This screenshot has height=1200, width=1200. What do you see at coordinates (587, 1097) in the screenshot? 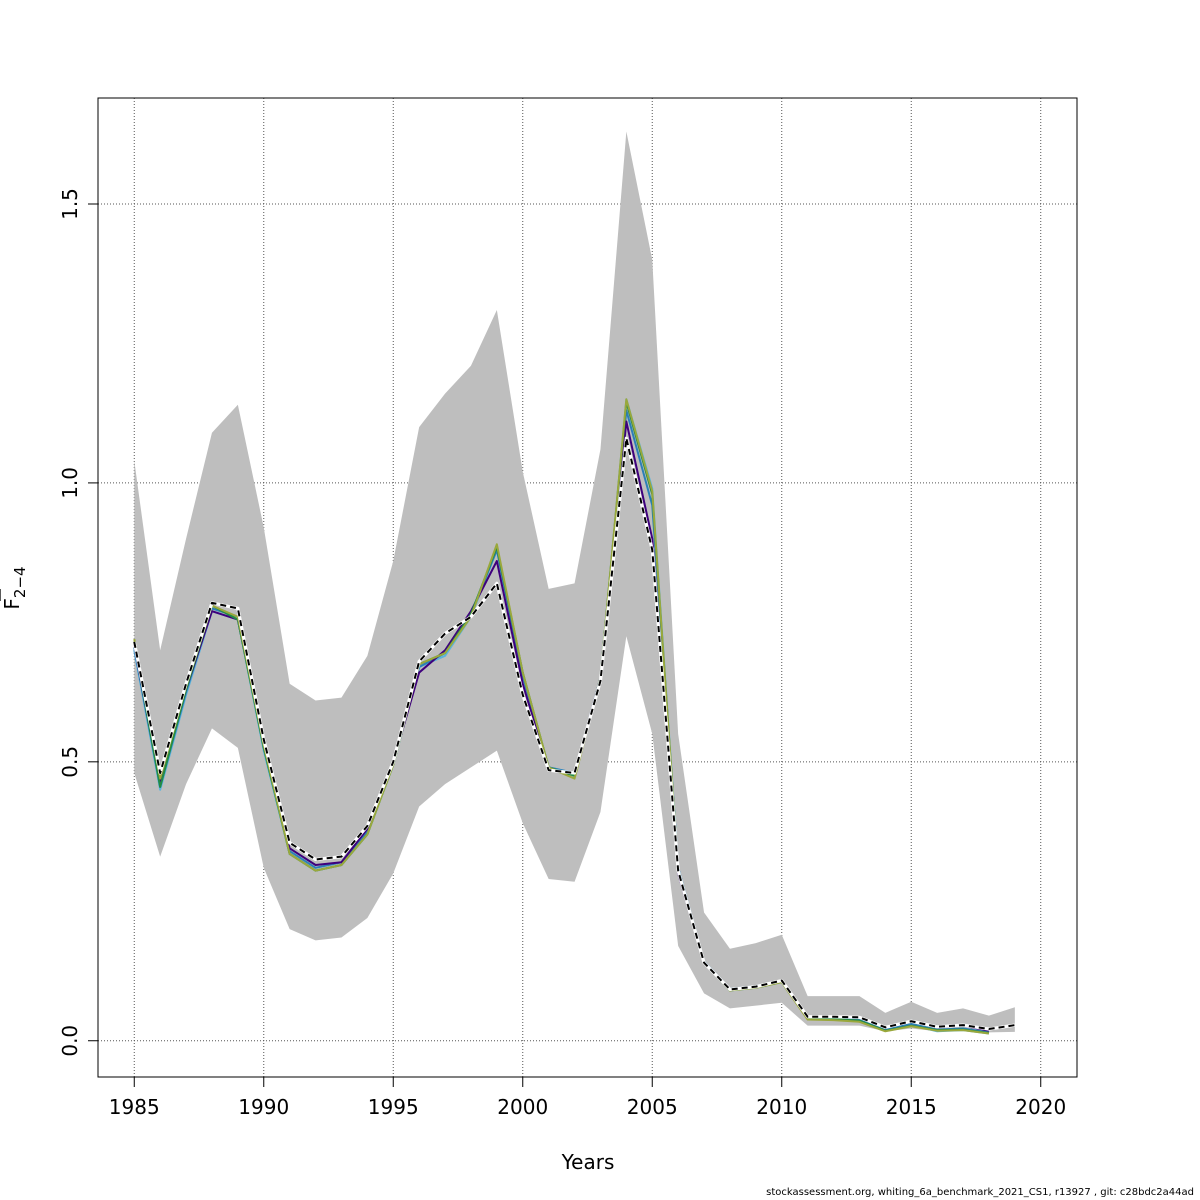
I see `x-axis: 1985 1990 1995 2000 2005 2010 2015 2020` at bounding box center [587, 1097].